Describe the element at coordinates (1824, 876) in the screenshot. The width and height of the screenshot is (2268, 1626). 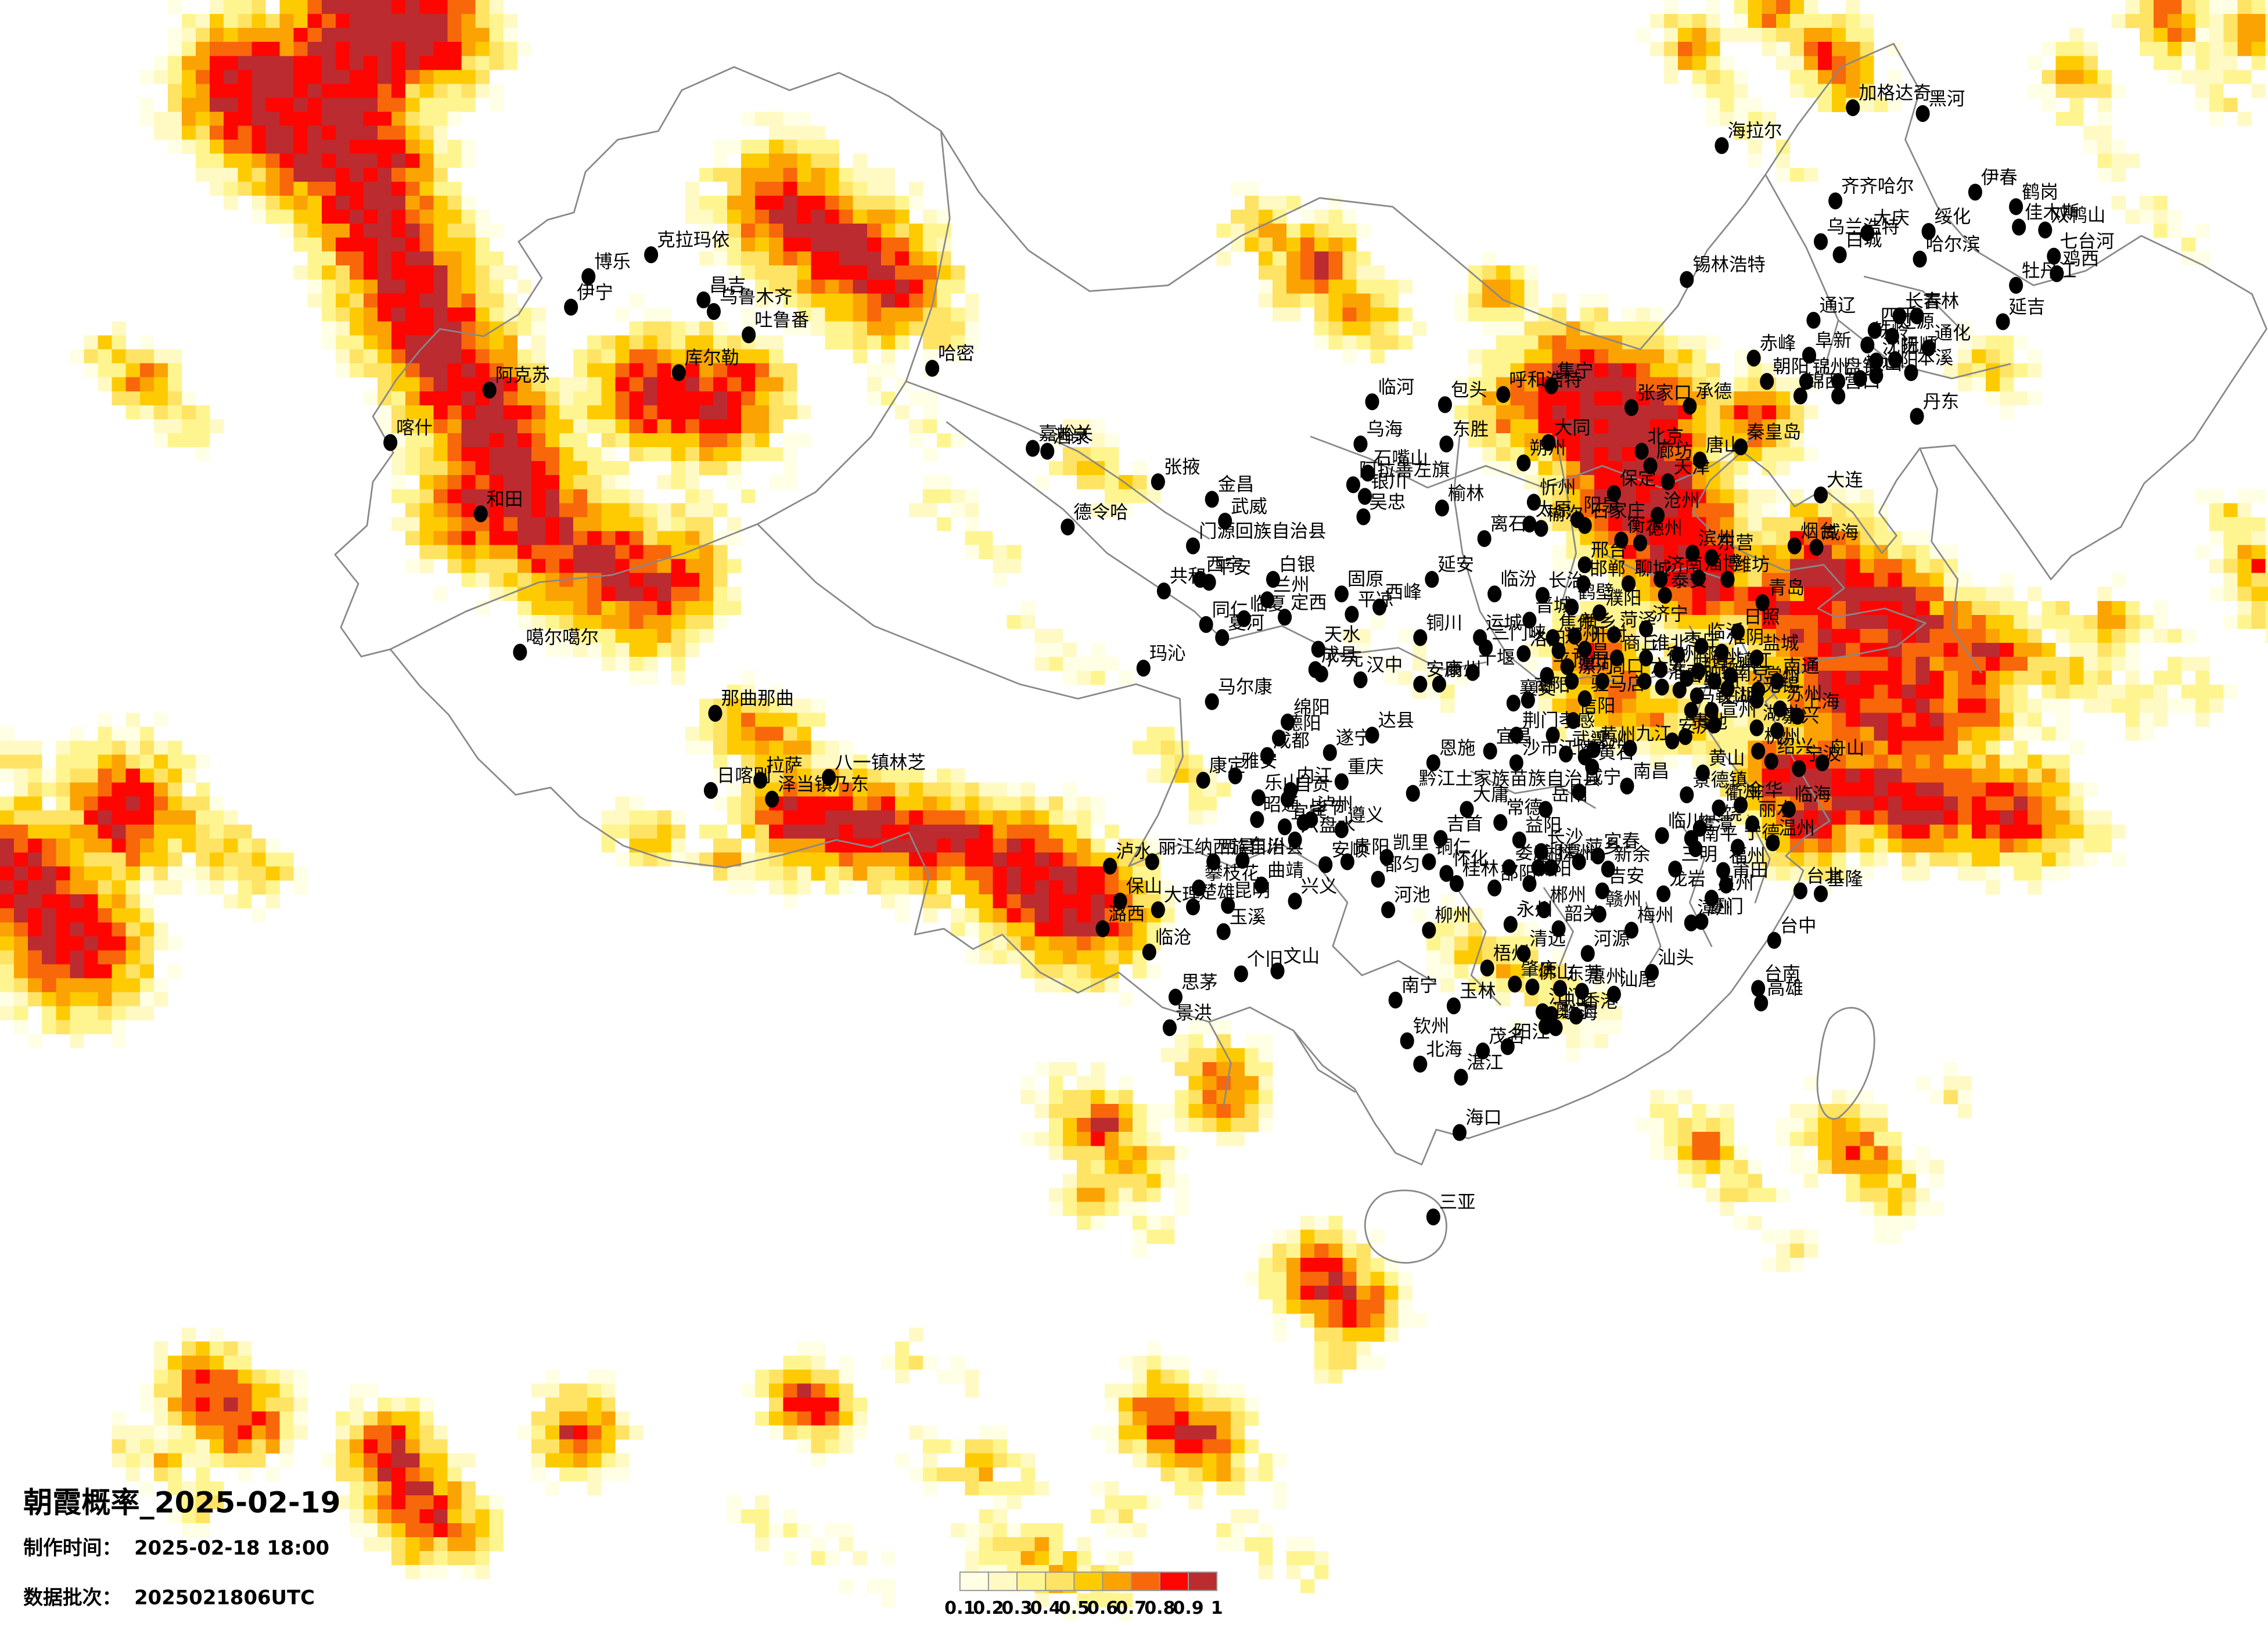
I see `city-label: 台北` at that location.